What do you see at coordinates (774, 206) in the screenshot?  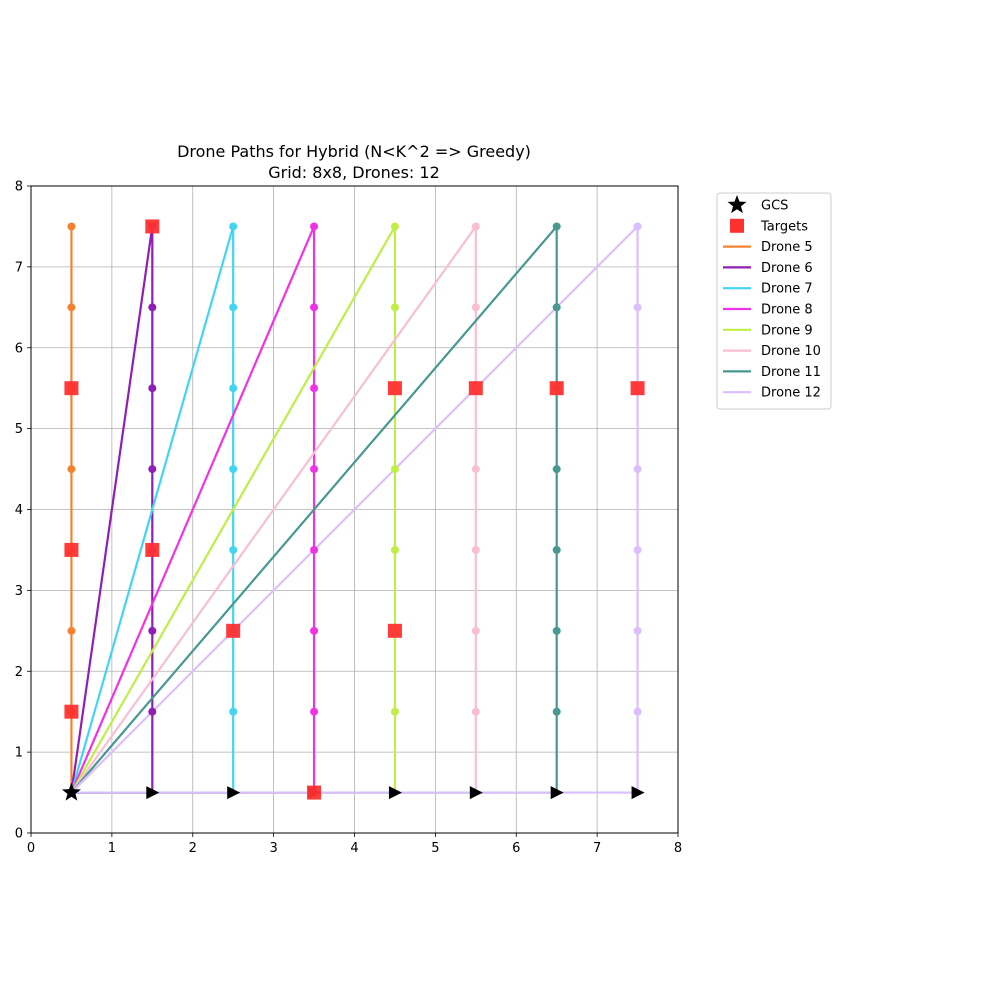 I see `legend-label-gcs: GCS` at bounding box center [774, 206].